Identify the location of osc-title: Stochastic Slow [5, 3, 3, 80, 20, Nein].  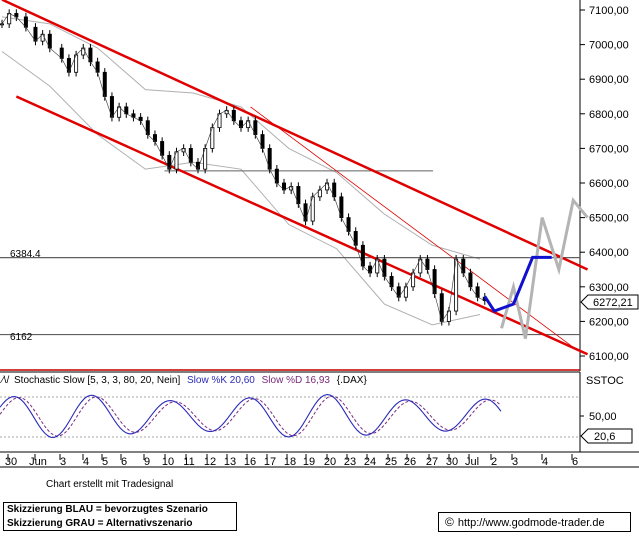
(97, 380).